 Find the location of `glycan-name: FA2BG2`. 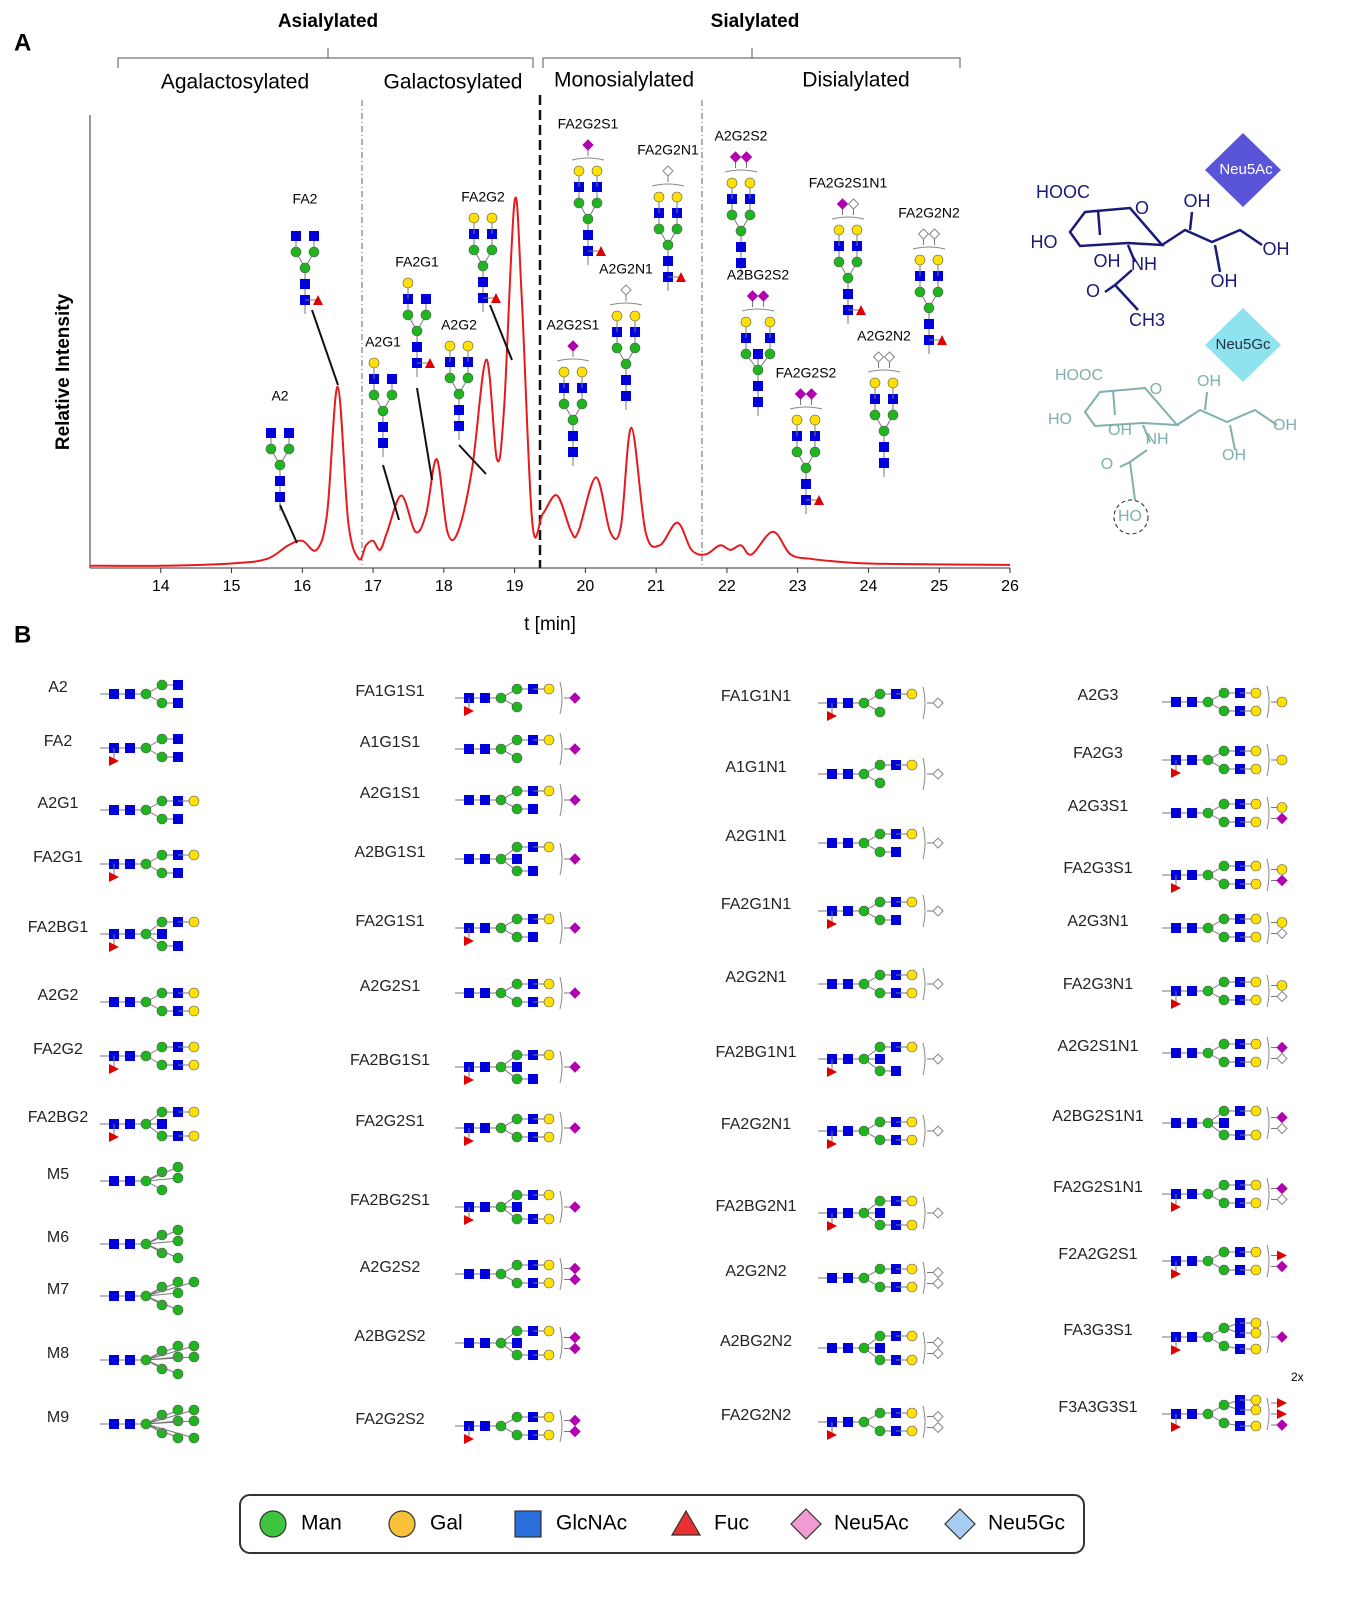

glycan-name: FA2BG2 is located at coordinates (58, 1117).